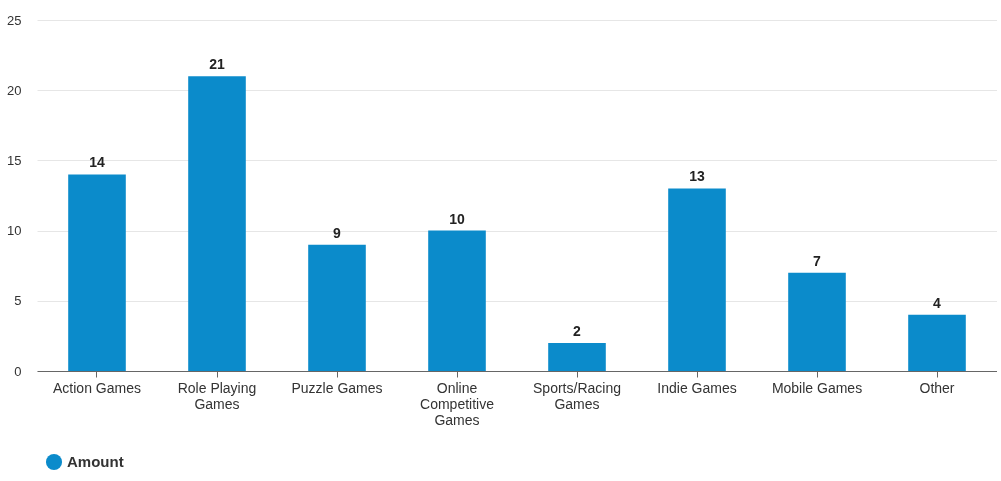 The height and width of the screenshot is (481, 1001). Describe the element at coordinates (18, 301) in the screenshot. I see `y-tick-label: 5` at that location.